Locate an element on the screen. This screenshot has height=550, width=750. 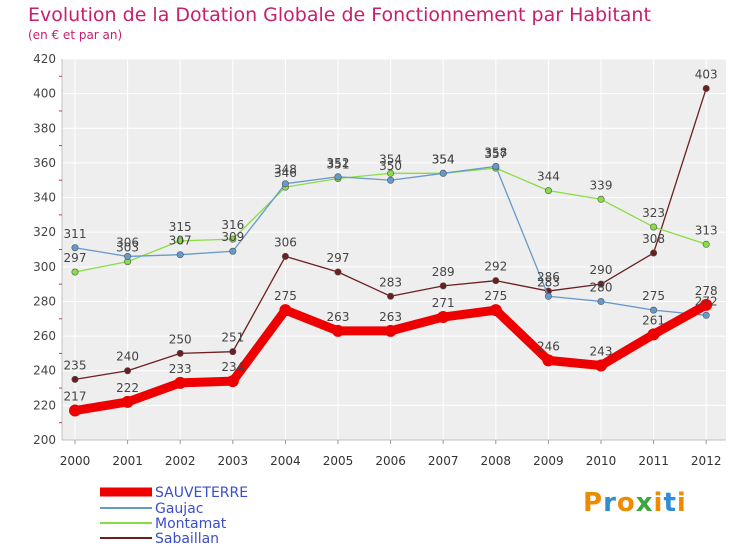
data-label-sabaillan: 251 is located at coordinates (232, 338).